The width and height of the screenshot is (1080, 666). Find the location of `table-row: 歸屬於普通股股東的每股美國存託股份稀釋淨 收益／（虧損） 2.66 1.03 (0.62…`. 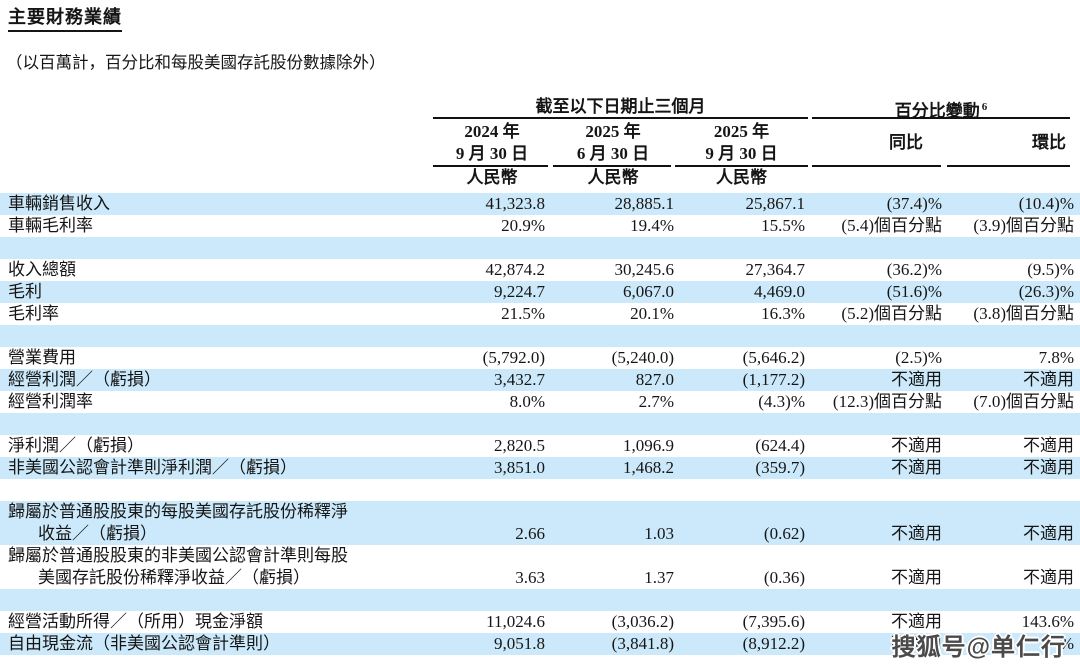

table-row: 歸屬於普通股股東的每股美國存託股份稀釋淨 收益／（虧損） 2.66 1.03 (0.62… is located at coordinates (540, 523).